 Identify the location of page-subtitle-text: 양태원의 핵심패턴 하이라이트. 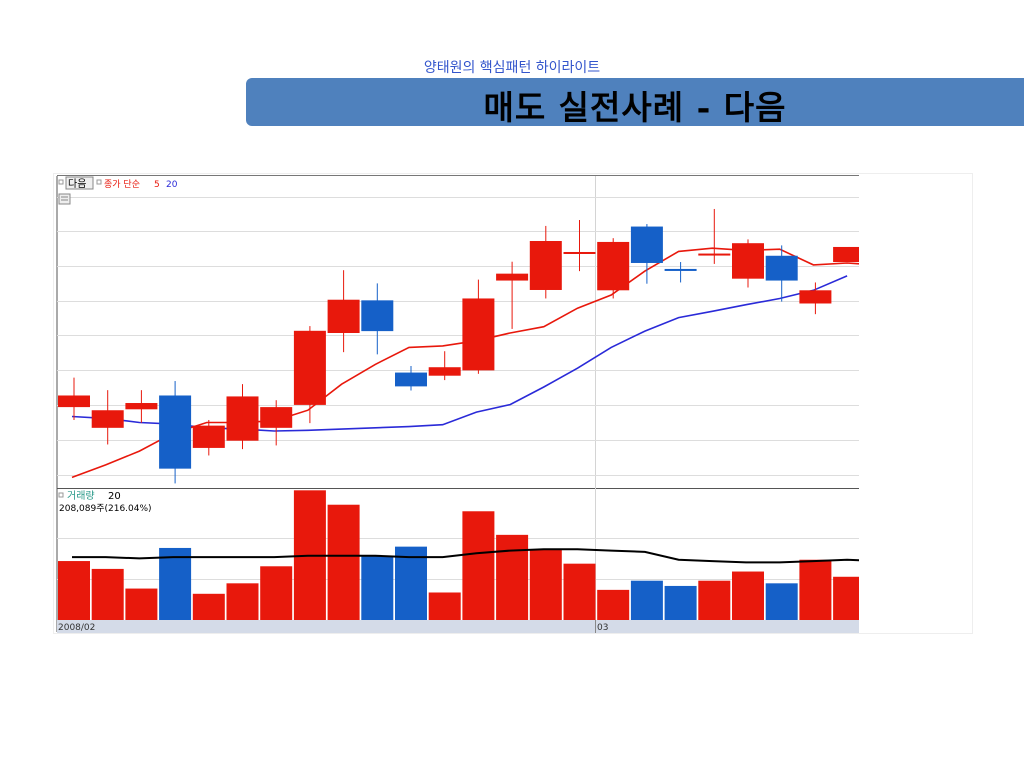
(512, 68).